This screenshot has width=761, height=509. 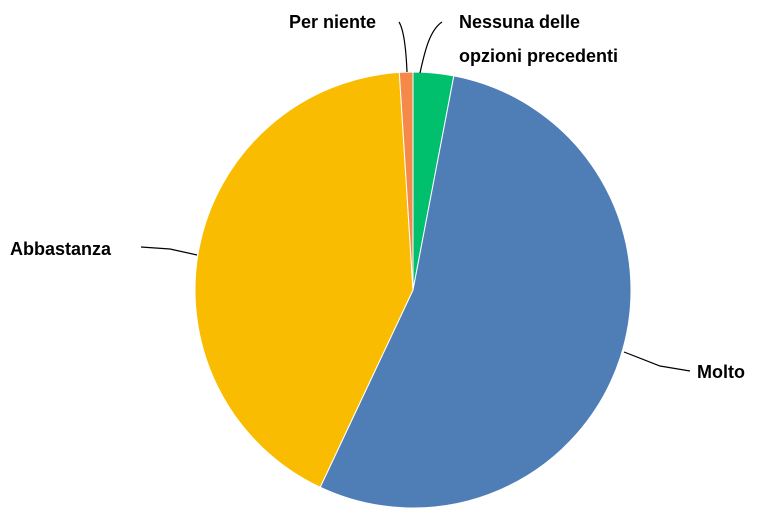 I want to click on slice-label-nessuna-delle-opzioni-precedenti-line-2: opzioni precedenti, so click(x=538, y=56).